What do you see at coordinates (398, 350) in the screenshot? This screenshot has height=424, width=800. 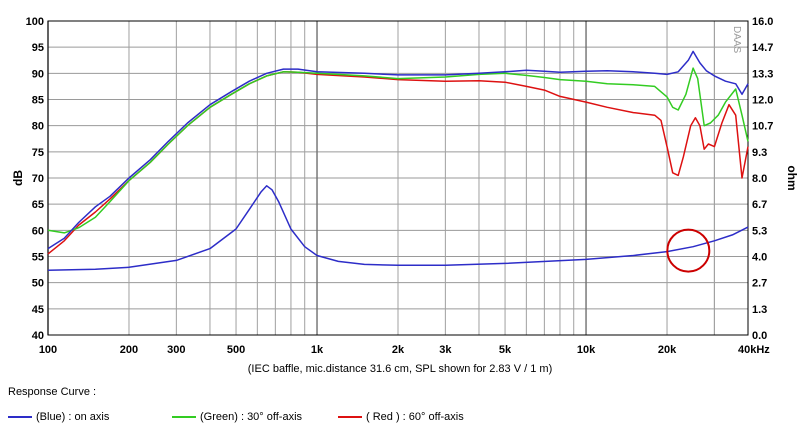 I see `x-tick-label: 2k` at bounding box center [398, 350].